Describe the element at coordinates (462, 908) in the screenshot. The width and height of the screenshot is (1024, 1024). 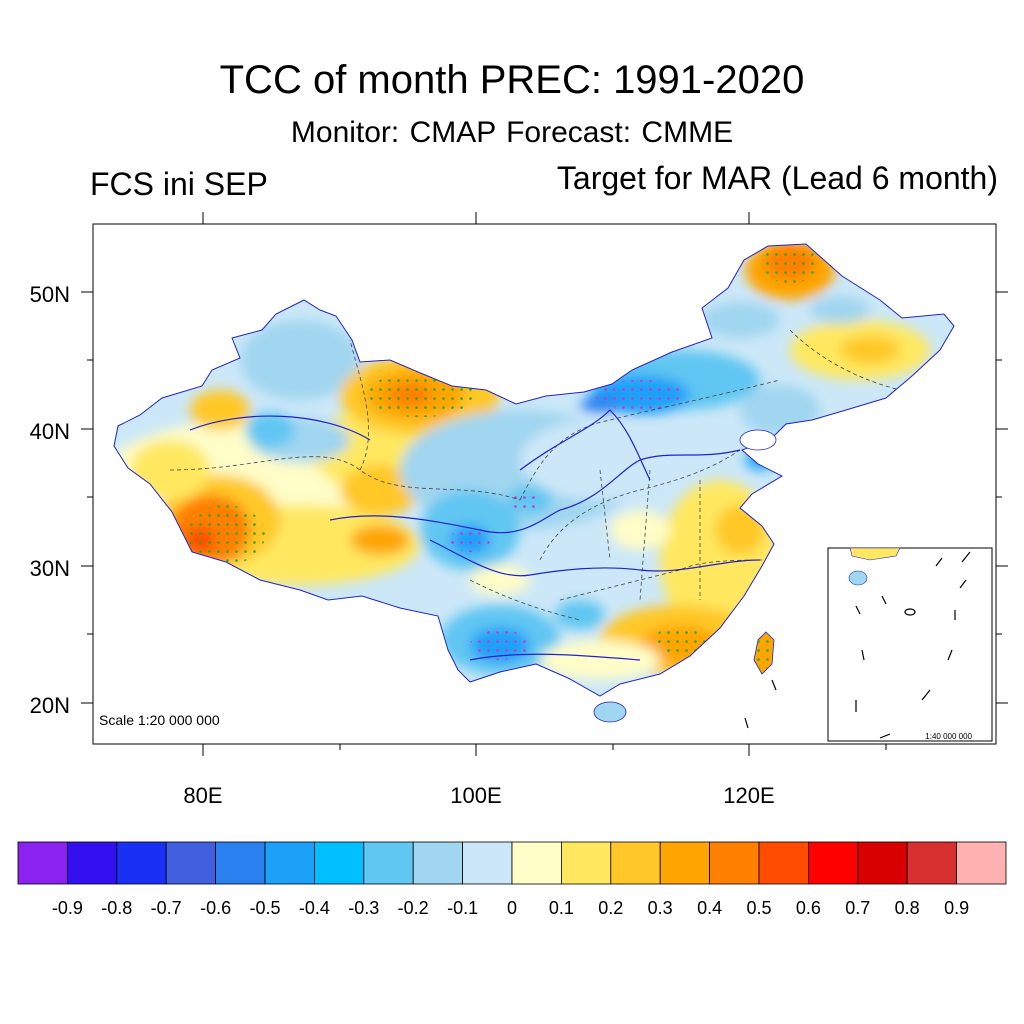
I see `colorbar-label: -0.1` at that location.